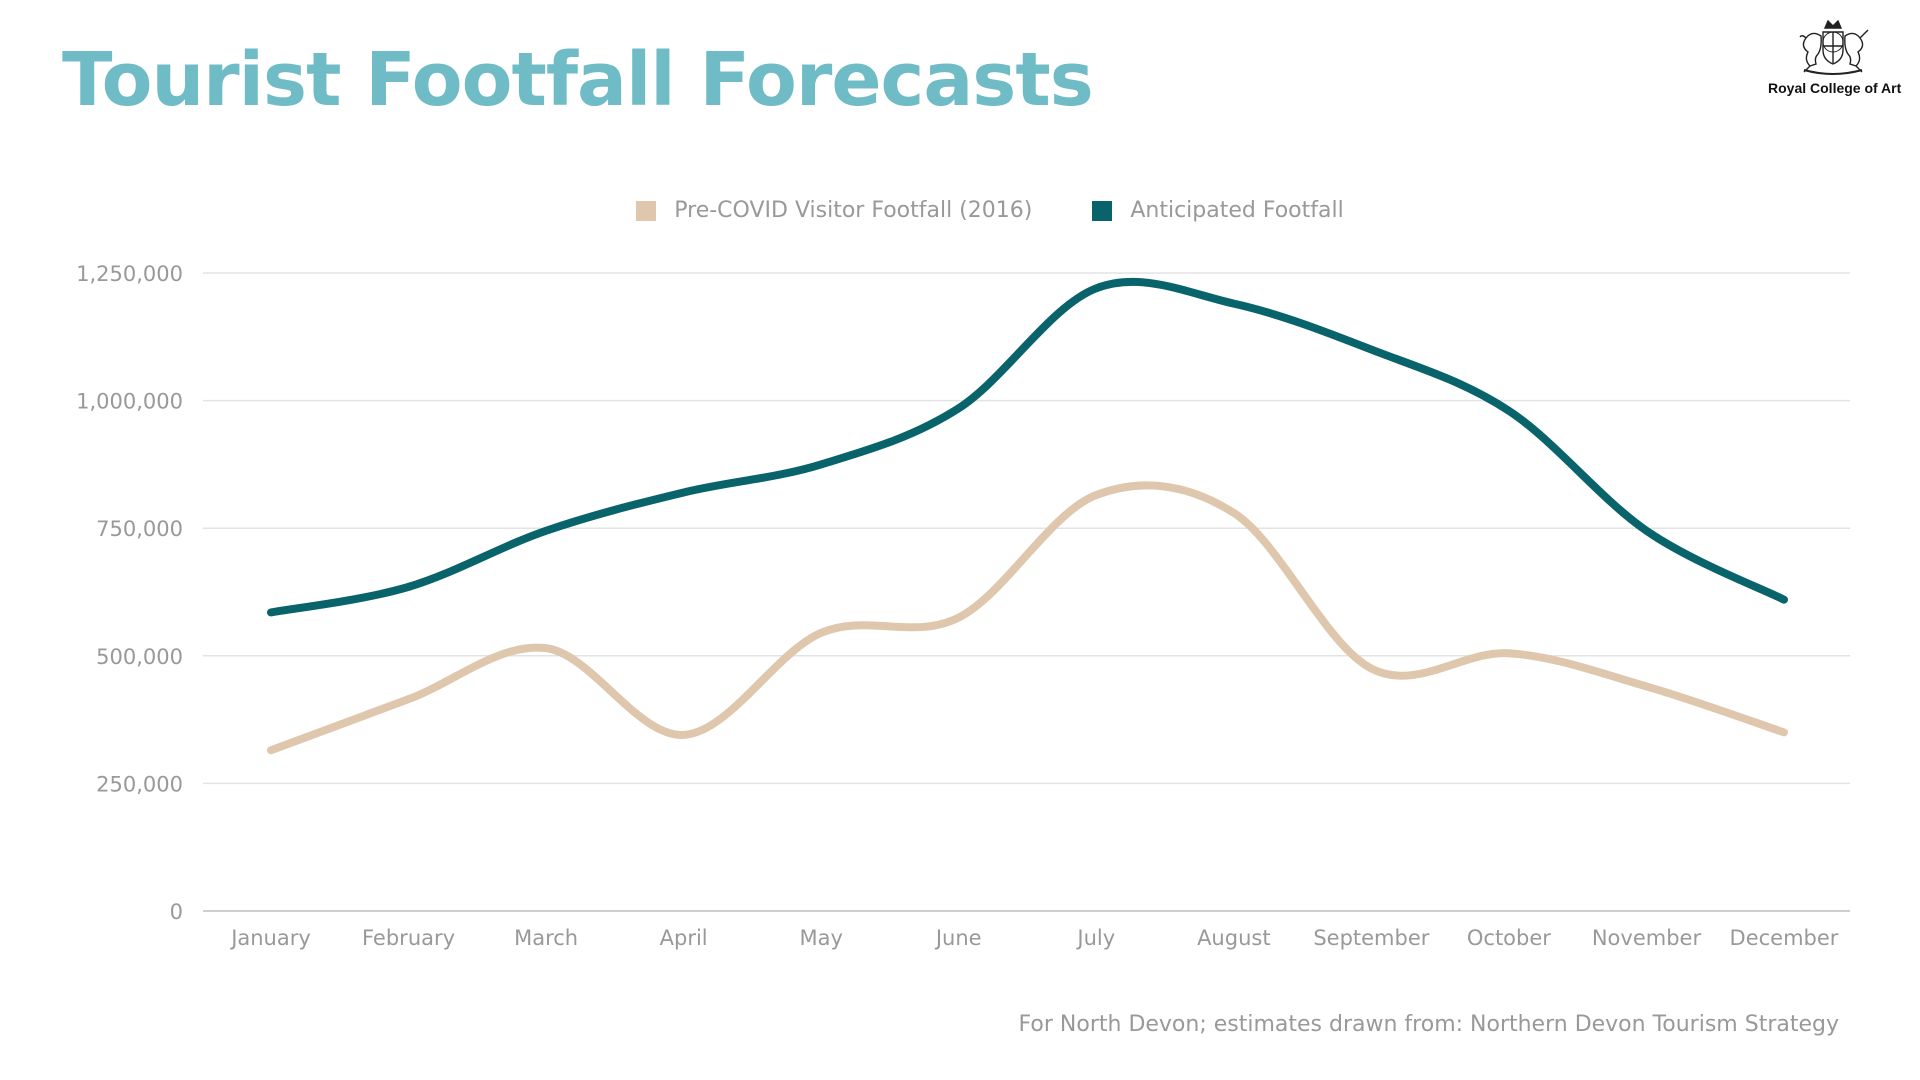  What do you see at coordinates (1095, 938) in the screenshot?
I see `x-tick-label: July` at bounding box center [1095, 938].